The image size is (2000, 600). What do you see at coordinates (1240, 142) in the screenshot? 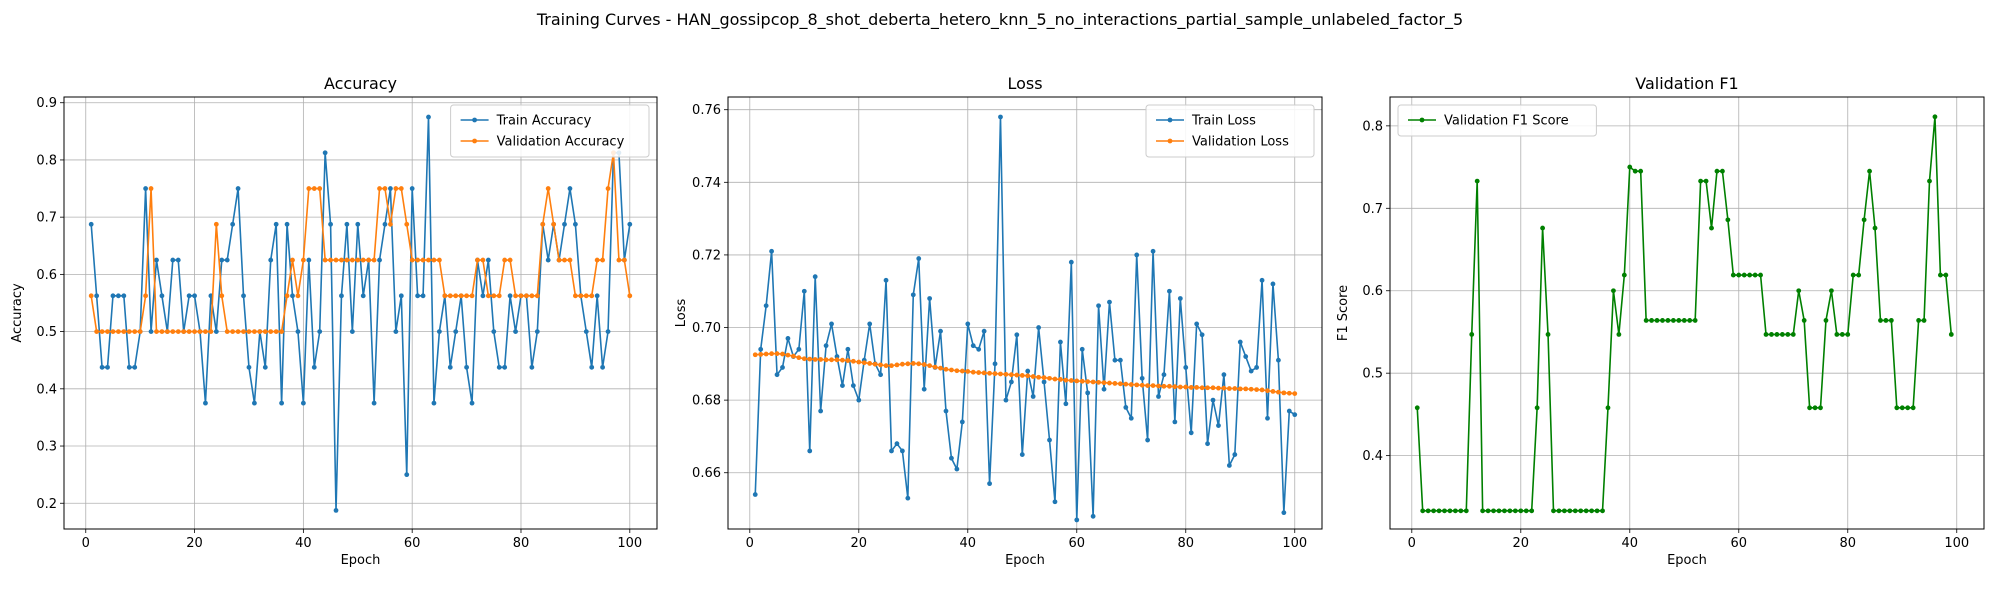
I see `legend-entry-label: Validation Loss` at bounding box center [1240, 142].